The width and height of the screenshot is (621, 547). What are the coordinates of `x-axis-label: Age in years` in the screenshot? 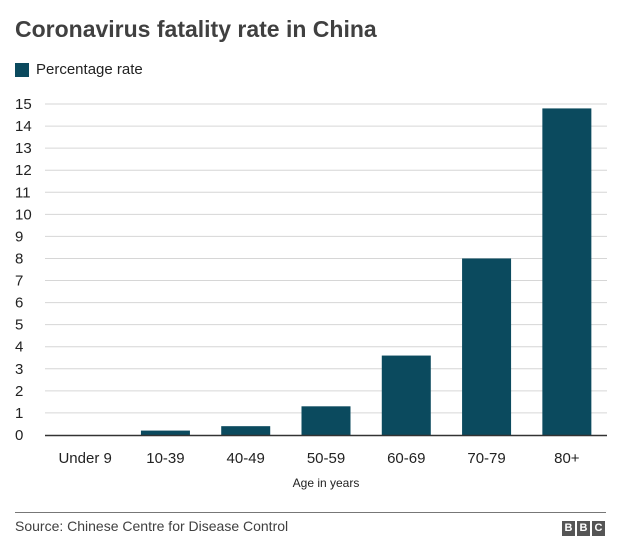 It's located at (326, 483).